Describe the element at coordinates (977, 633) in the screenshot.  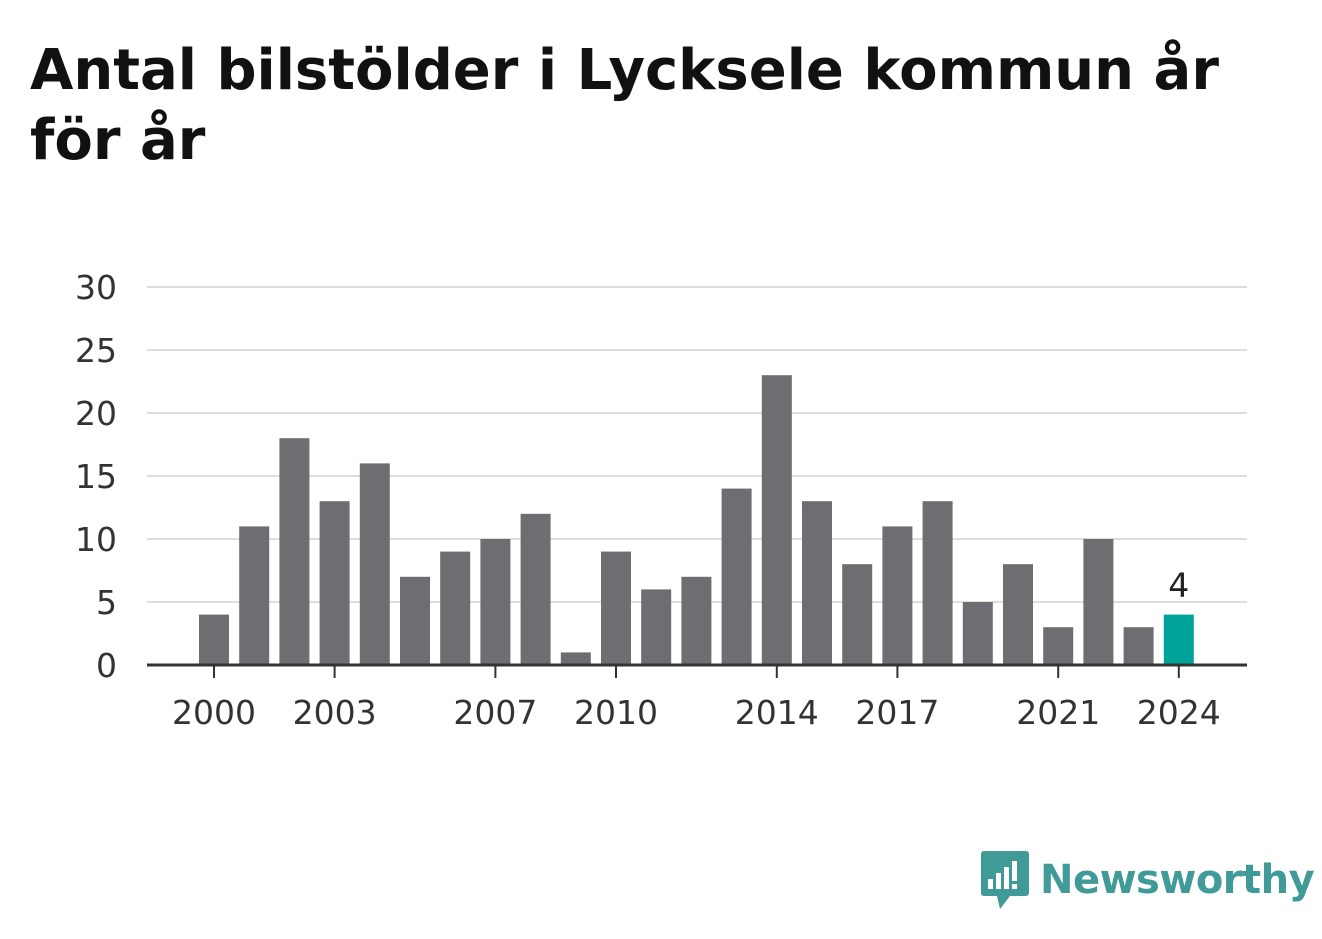
I see `bar-2019` at that location.